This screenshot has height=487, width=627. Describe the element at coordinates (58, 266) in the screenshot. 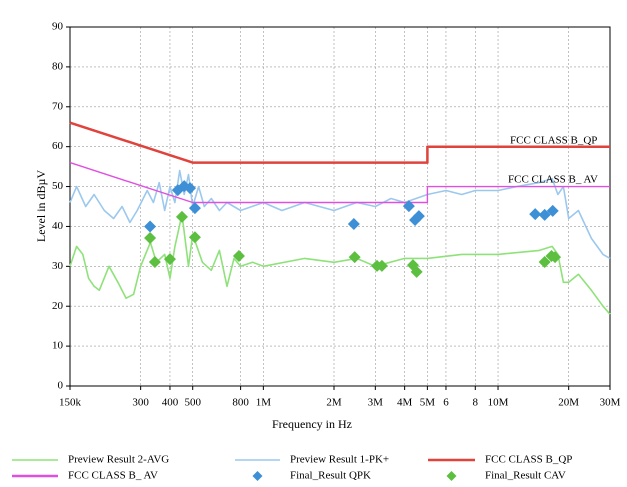

I see `y-tick-label: 30` at that location.